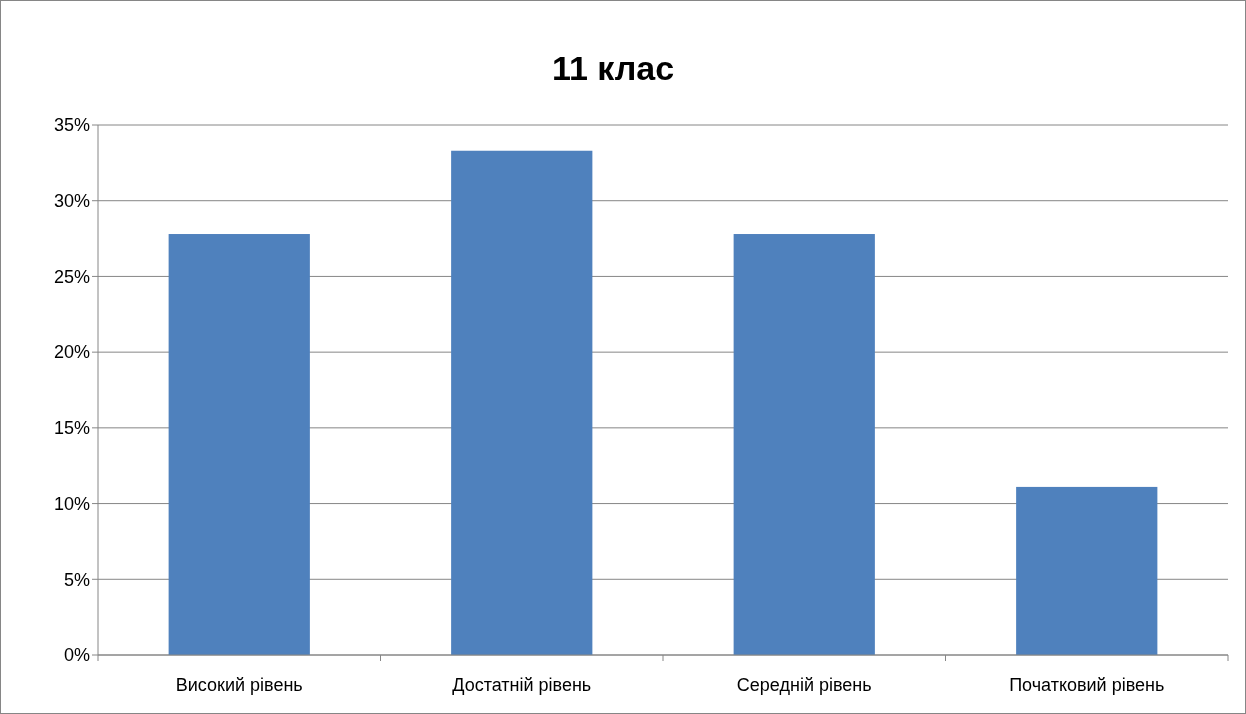  What do you see at coordinates (71, 428) in the screenshot?
I see `y-tick-label: 15%` at bounding box center [71, 428].